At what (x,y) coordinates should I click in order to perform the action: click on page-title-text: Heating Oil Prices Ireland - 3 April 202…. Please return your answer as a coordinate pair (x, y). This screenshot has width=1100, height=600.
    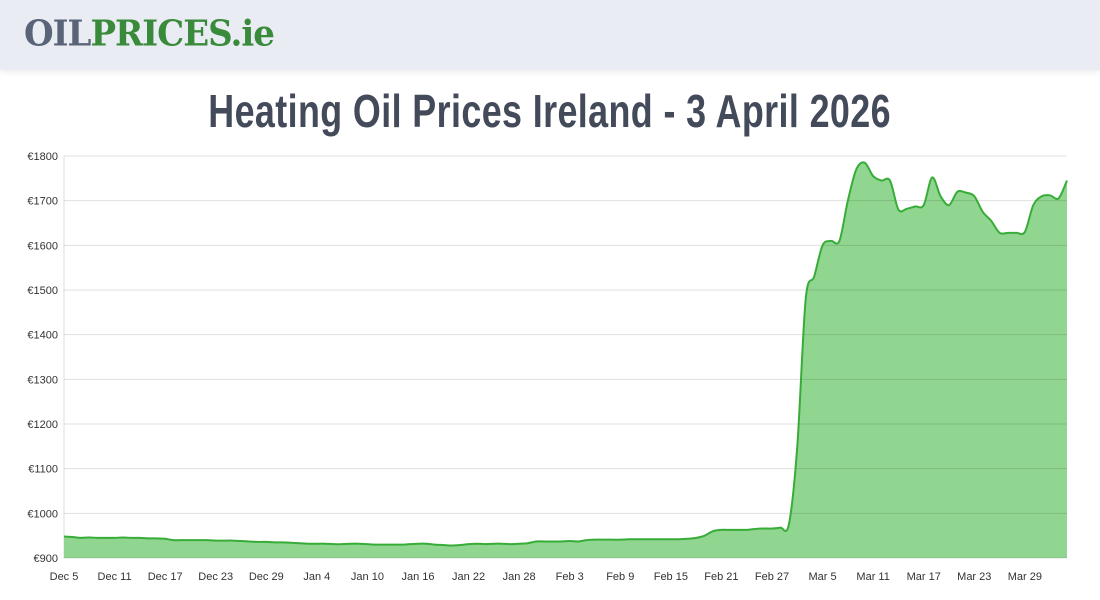
    Looking at the image, I should click on (550, 111).